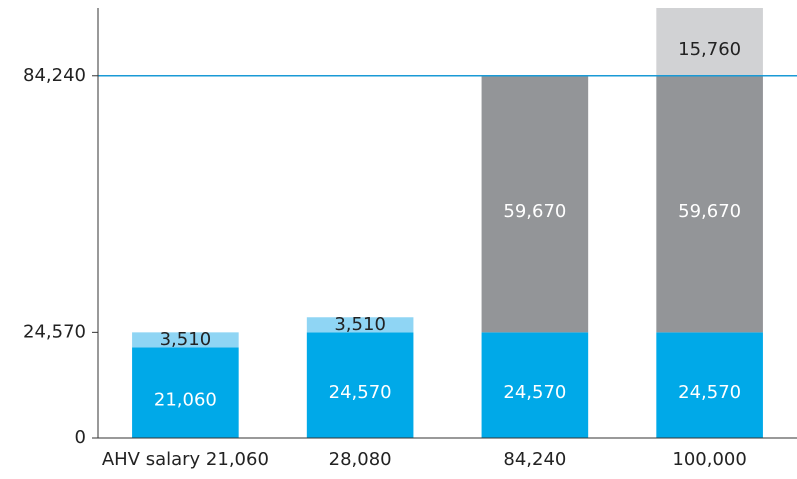 This screenshot has height=479, width=797. I want to click on y-tick-label: 84,240, so click(54, 75).